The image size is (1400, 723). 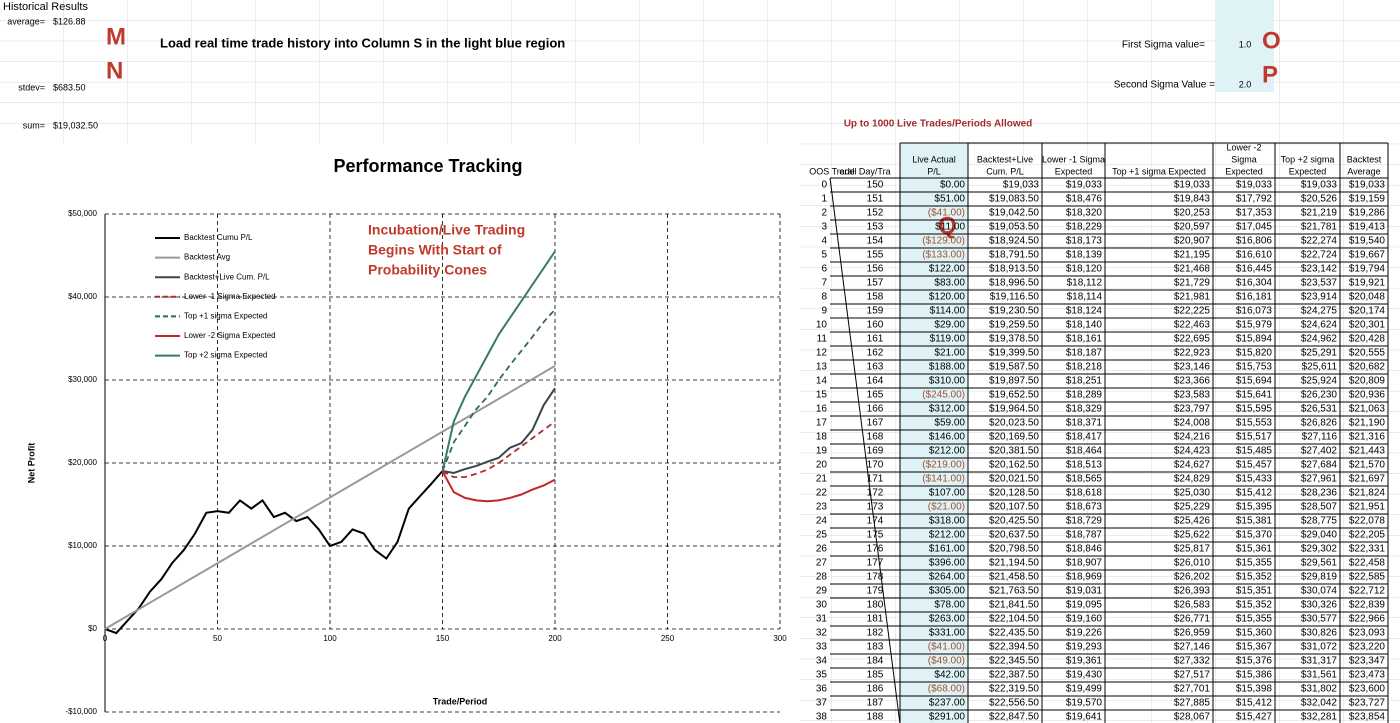 I want to click on table-cell: $19,641, so click(x=1084, y=717).